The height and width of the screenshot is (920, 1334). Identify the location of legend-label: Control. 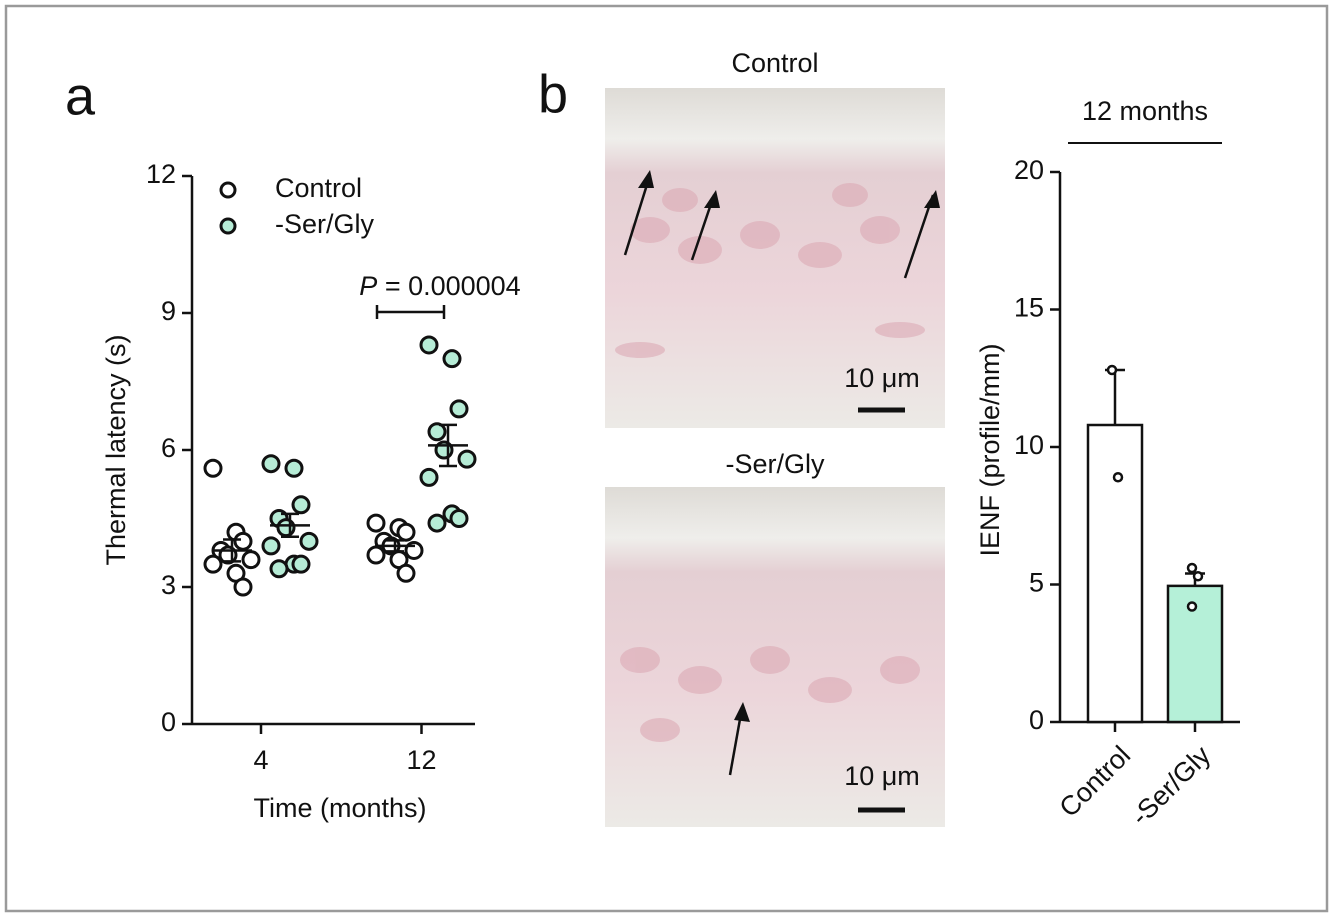
(318, 188).